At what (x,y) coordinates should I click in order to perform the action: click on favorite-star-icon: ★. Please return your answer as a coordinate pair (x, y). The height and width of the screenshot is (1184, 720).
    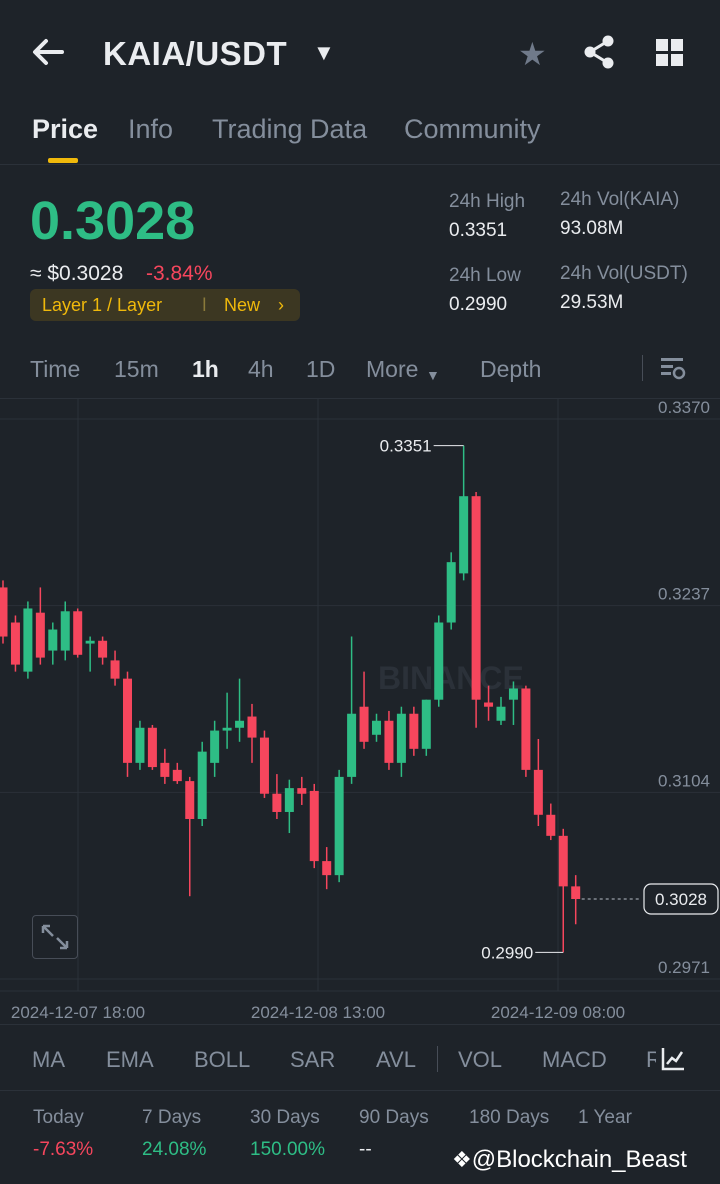
    Looking at the image, I should click on (532, 54).